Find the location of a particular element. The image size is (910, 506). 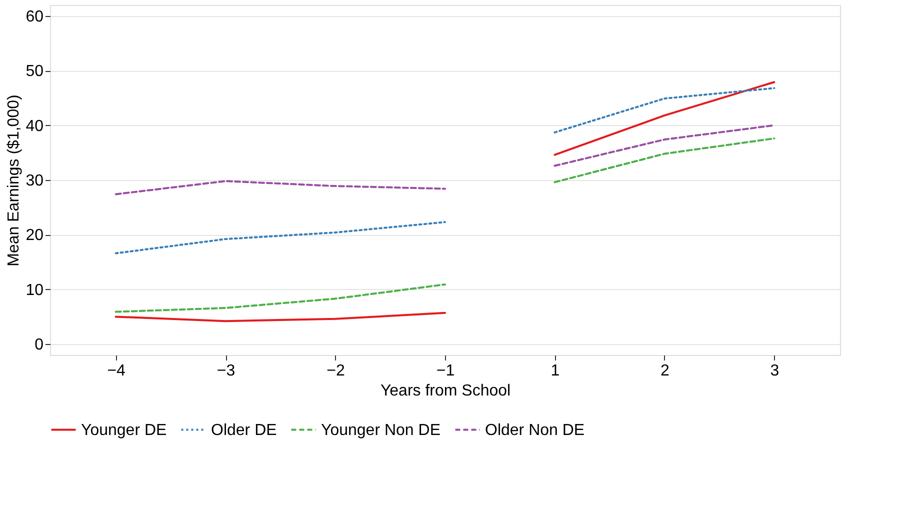

x-axis-title: Years from School is located at coordinates (445, 391).